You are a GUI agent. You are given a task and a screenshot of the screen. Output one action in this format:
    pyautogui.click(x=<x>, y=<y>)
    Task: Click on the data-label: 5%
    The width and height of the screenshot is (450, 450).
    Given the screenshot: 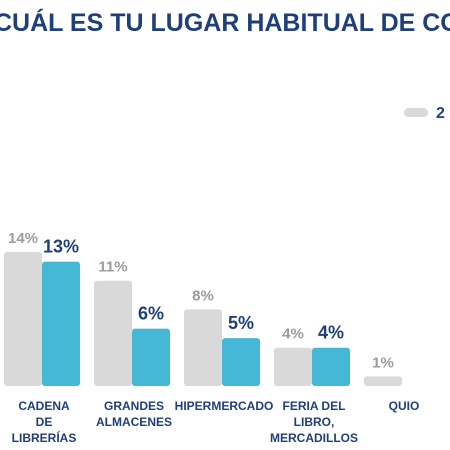 What is the action you would take?
    pyautogui.click(x=241, y=323)
    